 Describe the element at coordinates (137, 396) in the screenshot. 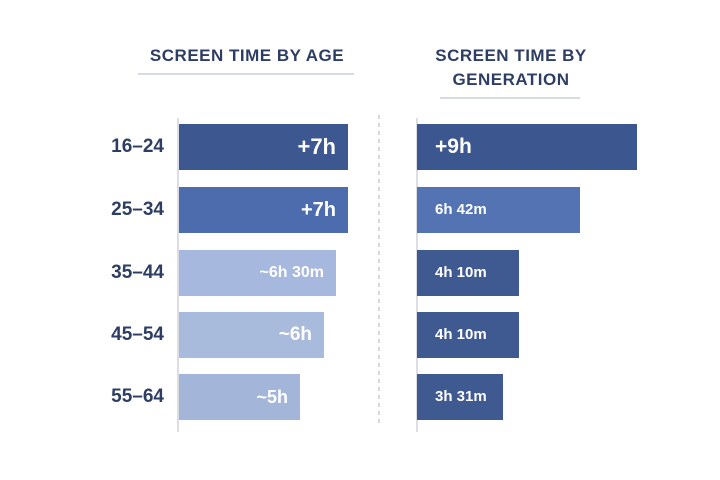

I see `category-label: 55–64` at that location.